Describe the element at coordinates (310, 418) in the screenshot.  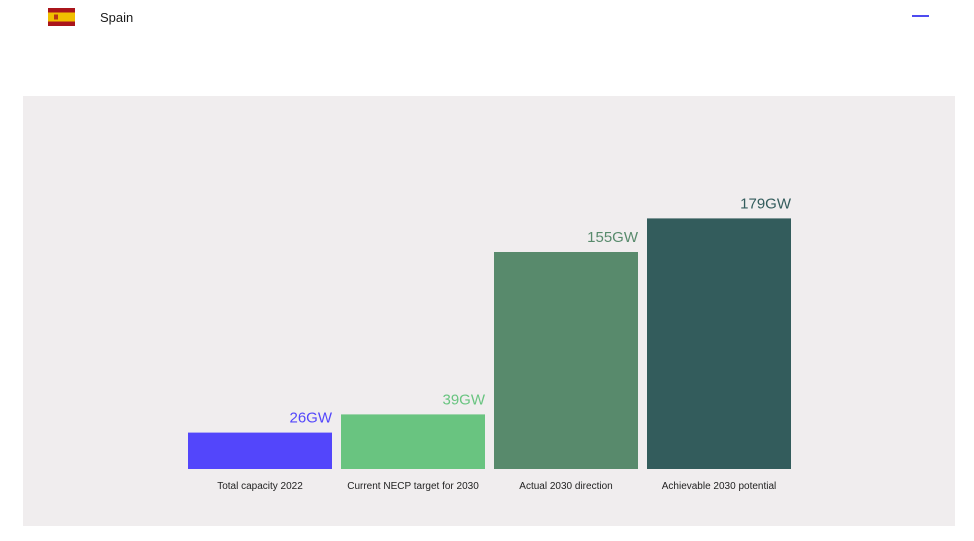
I see `bar-value-label: 26GW` at that location.